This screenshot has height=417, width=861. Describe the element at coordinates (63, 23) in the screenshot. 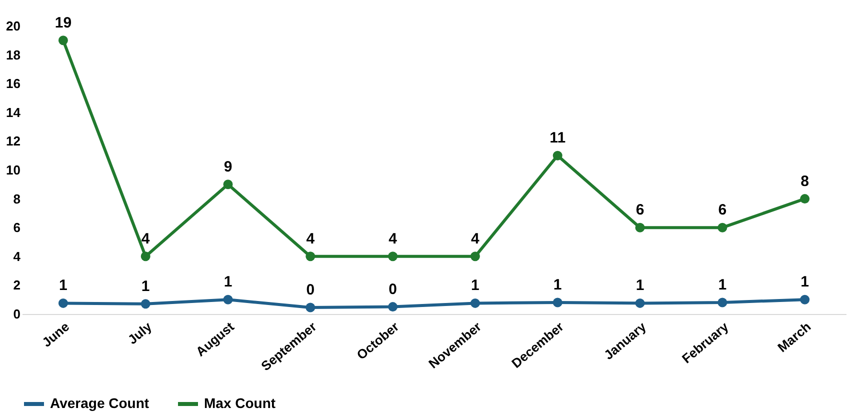

I see `data-label: 19` at that location.